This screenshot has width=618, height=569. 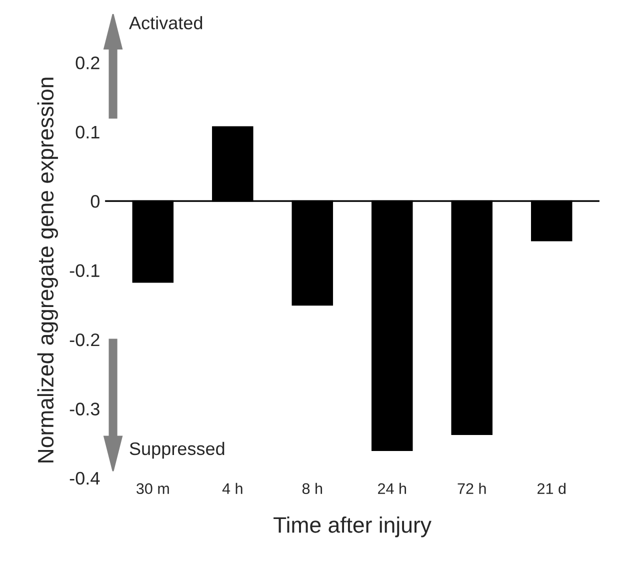 What do you see at coordinates (232, 488) in the screenshot?
I see `x-tick-label: 4 h` at bounding box center [232, 488].